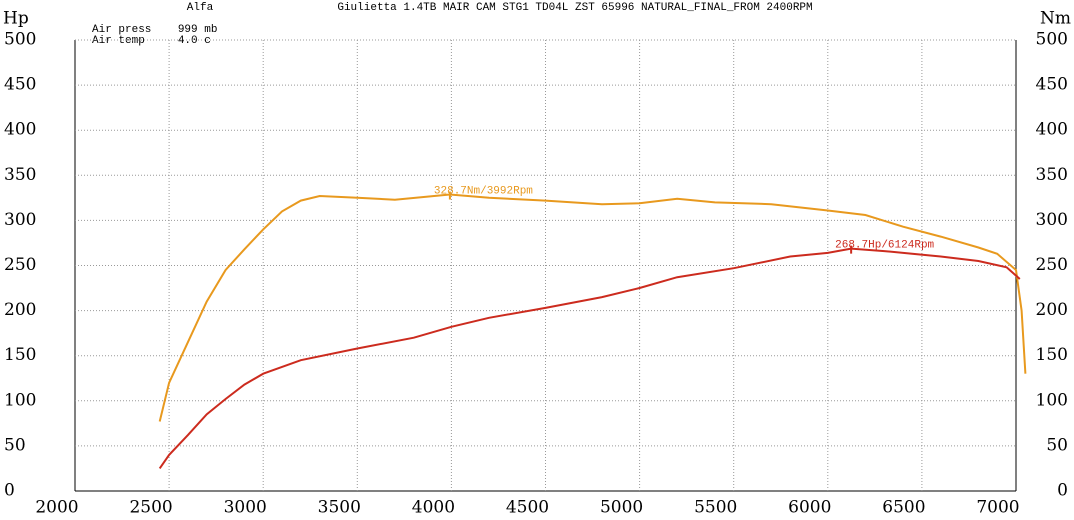 The width and height of the screenshot is (1074, 520). I want to click on x-tick-label: 7000, so click(997, 508).